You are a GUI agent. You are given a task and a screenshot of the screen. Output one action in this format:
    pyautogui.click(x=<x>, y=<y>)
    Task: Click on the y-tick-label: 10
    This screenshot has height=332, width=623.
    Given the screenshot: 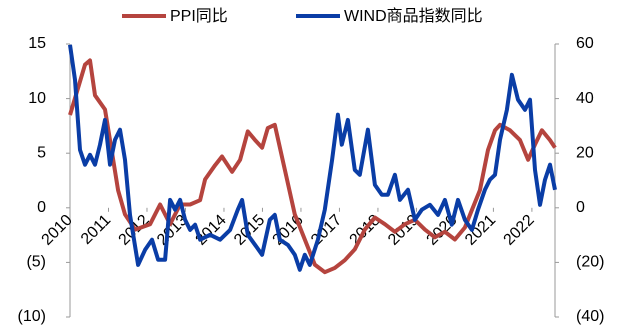 What is the action you would take?
    pyautogui.click(x=37, y=98)
    